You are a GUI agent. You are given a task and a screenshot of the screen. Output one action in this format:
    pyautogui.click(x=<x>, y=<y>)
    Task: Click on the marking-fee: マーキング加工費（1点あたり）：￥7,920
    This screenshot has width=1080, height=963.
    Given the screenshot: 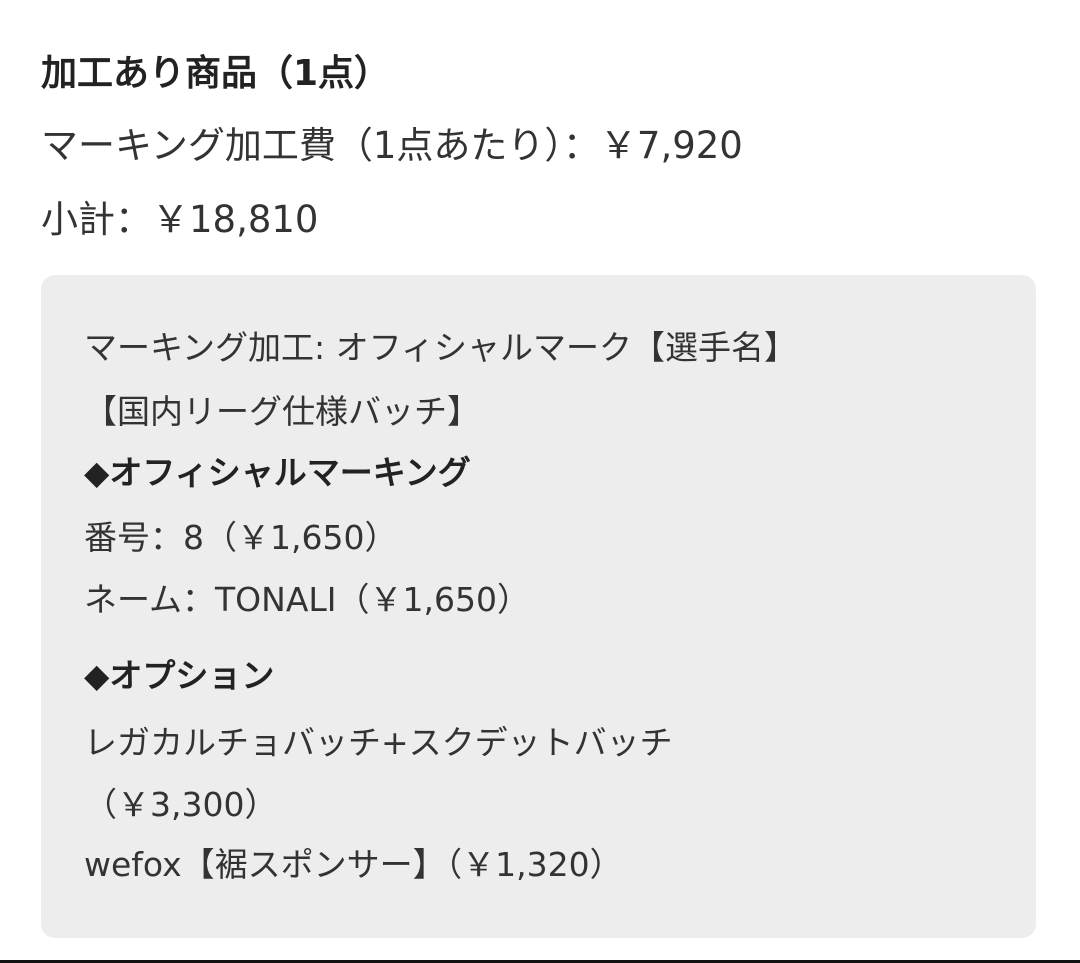 What is the action you would take?
    pyautogui.click(x=392, y=145)
    